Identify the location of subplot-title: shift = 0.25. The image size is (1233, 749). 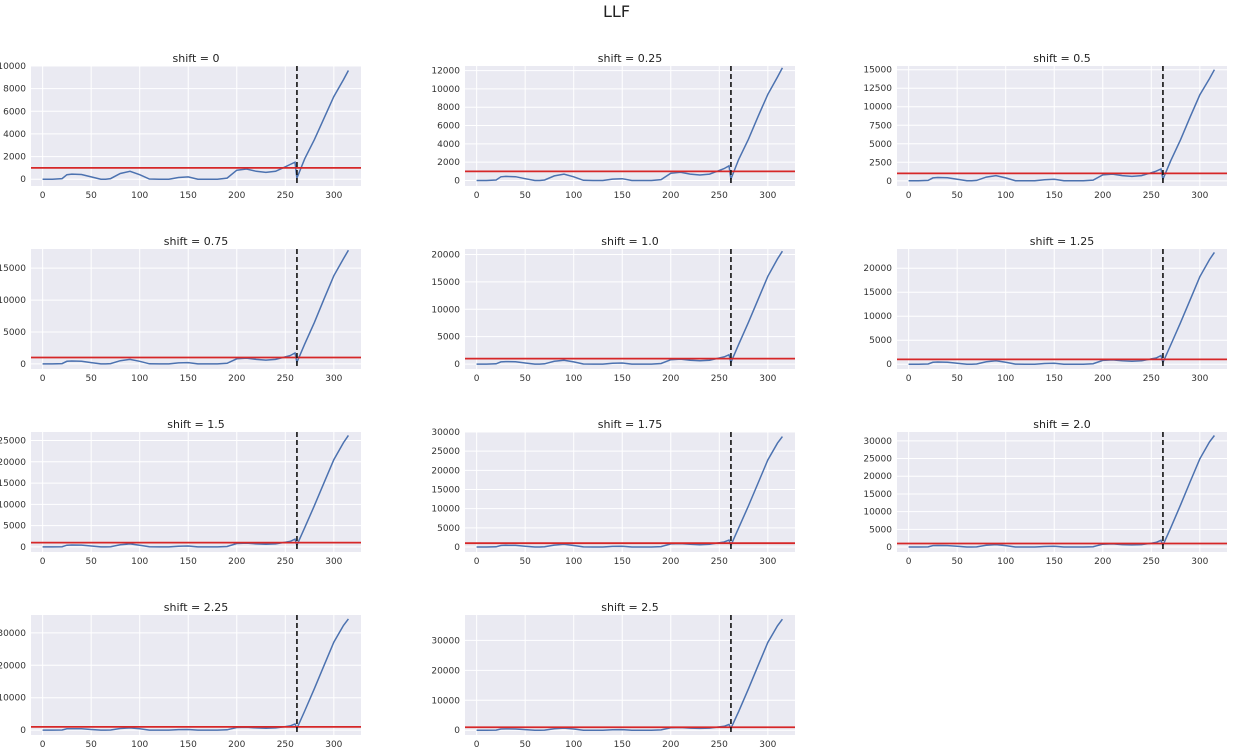
(630, 58).